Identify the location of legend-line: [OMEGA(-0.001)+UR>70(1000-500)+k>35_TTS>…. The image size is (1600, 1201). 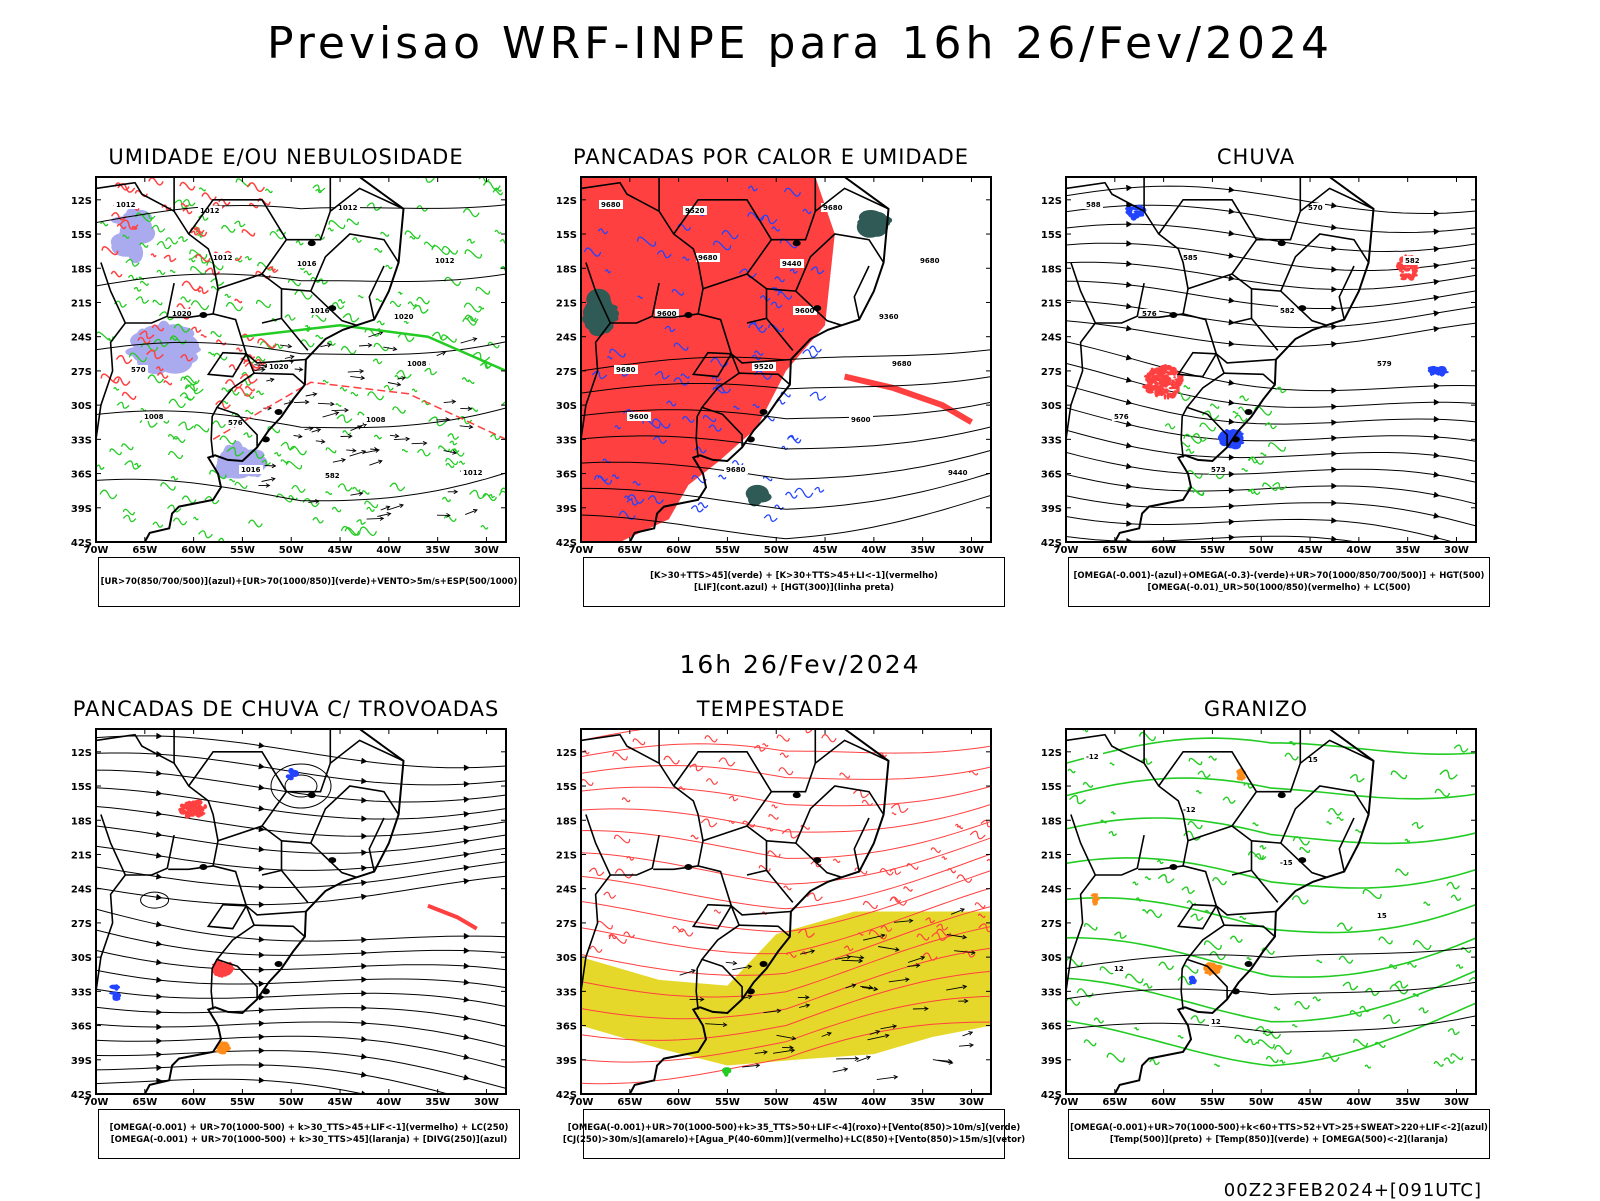
(794, 1128).